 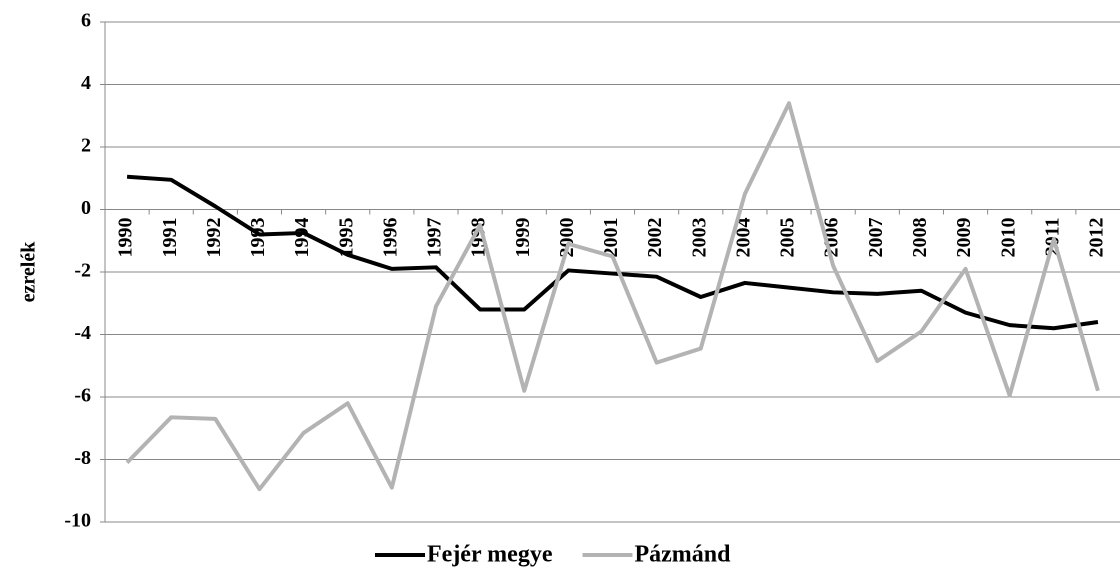 What do you see at coordinates (1008, 238) in the screenshot?
I see `x-tick-label: 2010` at bounding box center [1008, 238].